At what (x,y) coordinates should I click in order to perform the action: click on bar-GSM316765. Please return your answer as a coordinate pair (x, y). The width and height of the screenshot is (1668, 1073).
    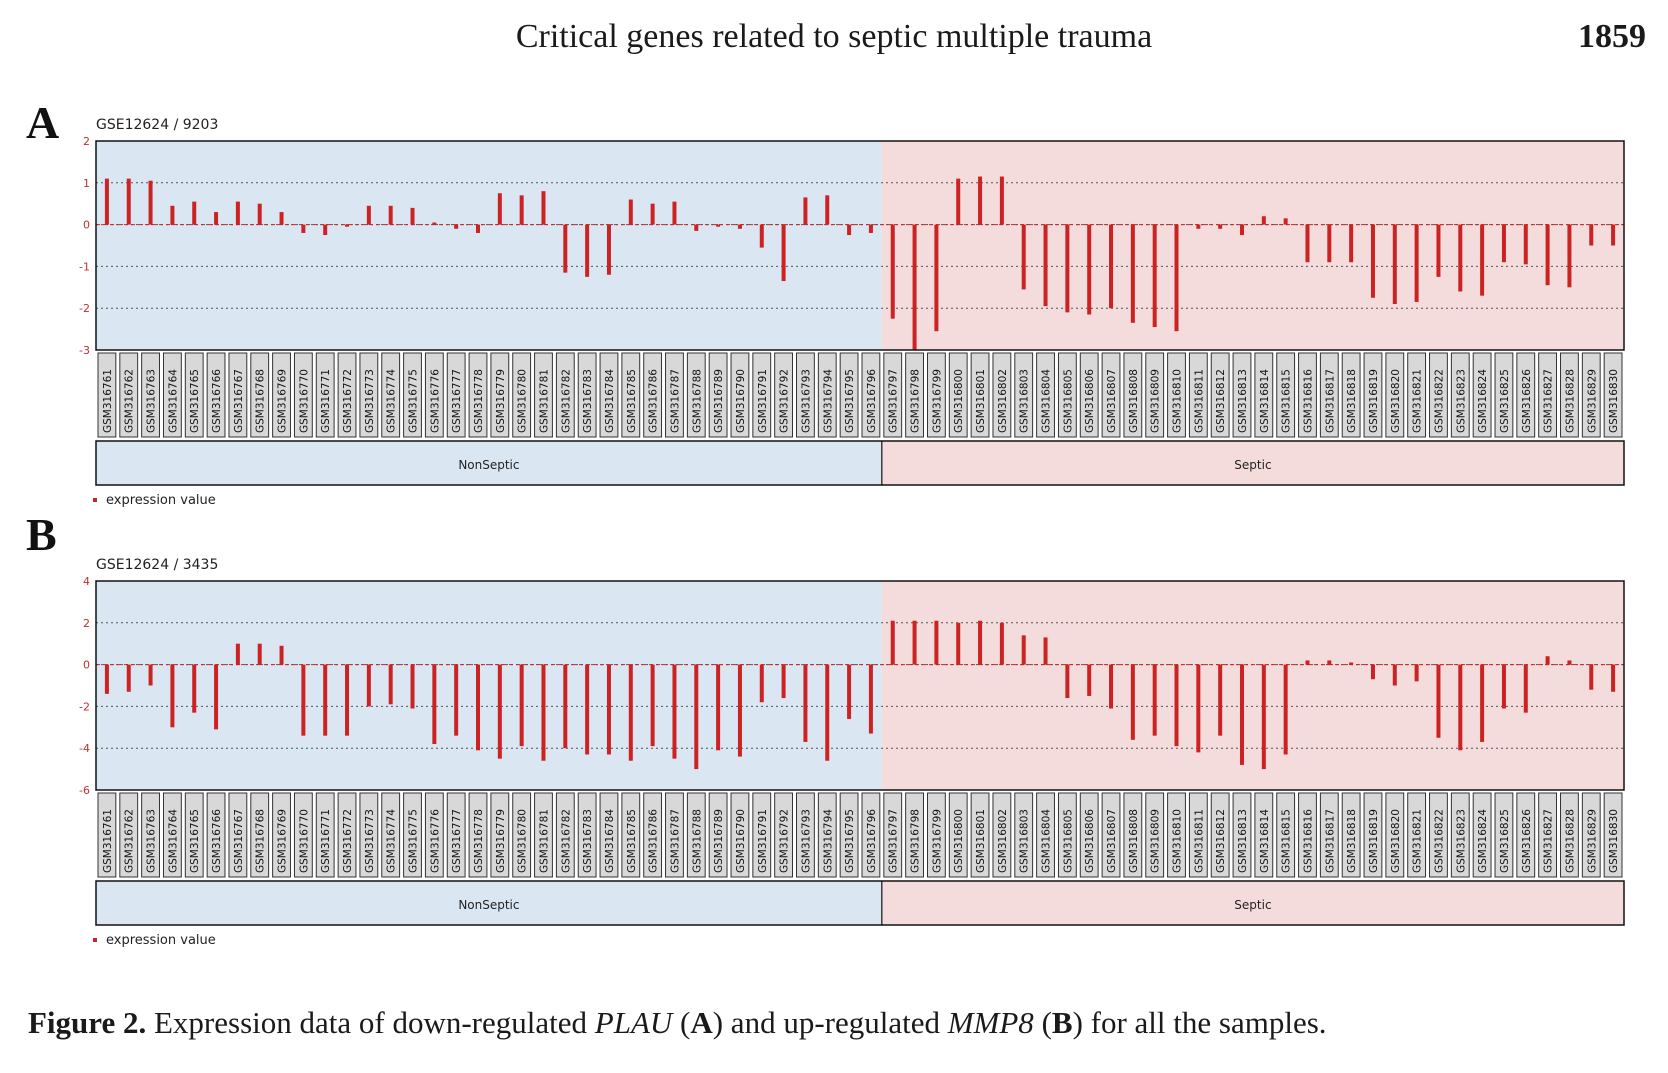
    Looking at the image, I should click on (194, 213).